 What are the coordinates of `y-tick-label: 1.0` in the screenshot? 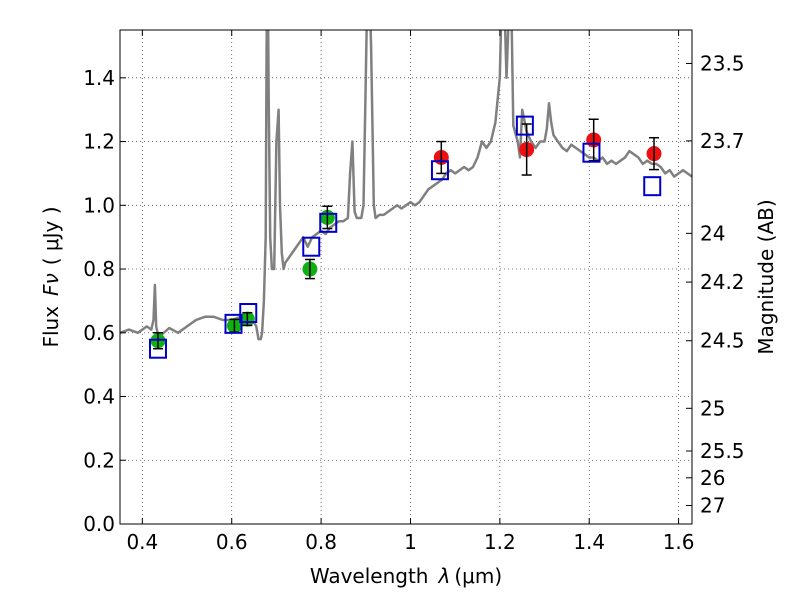 It's located at (99, 205).